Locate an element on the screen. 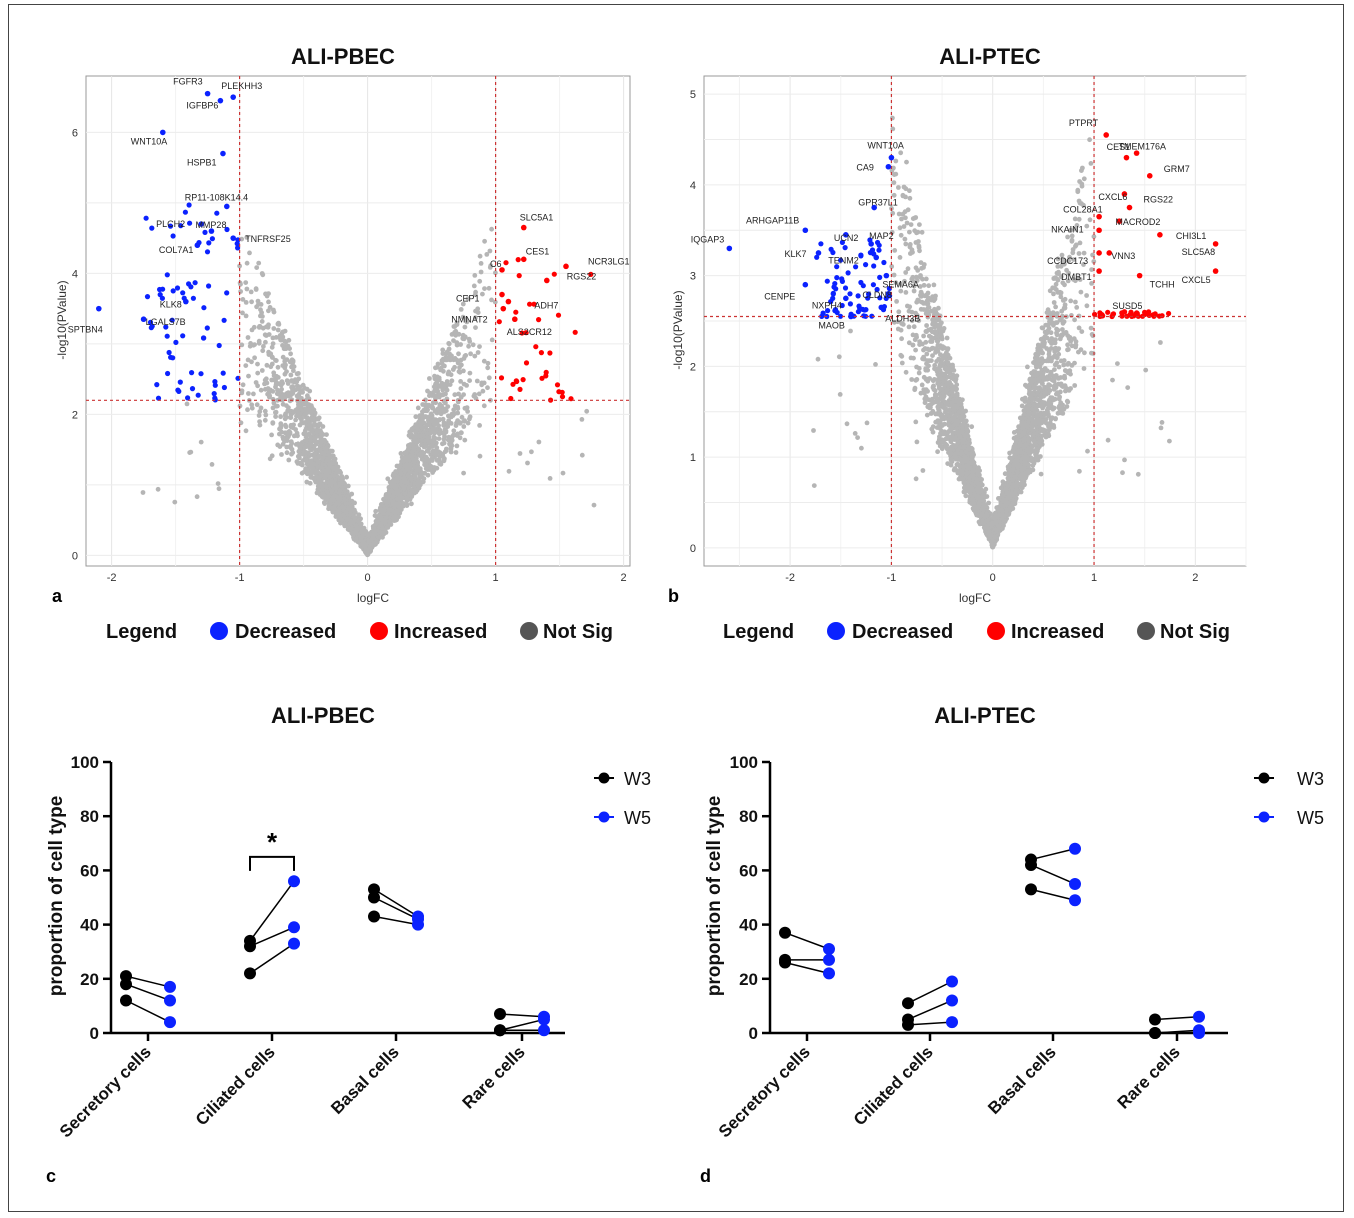 The width and height of the screenshot is (1354, 1218). gene-label: ADH7 is located at coordinates (546, 306).